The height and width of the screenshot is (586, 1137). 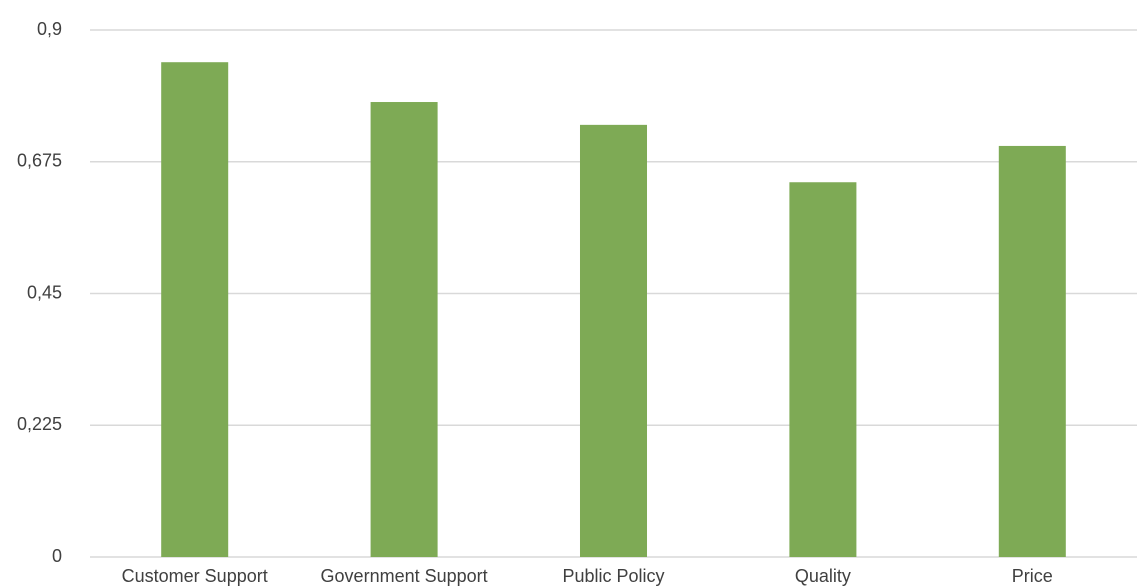 What do you see at coordinates (44, 292) in the screenshot?
I see `y-tick-label: 0,45` at bounding box center [44, 292].